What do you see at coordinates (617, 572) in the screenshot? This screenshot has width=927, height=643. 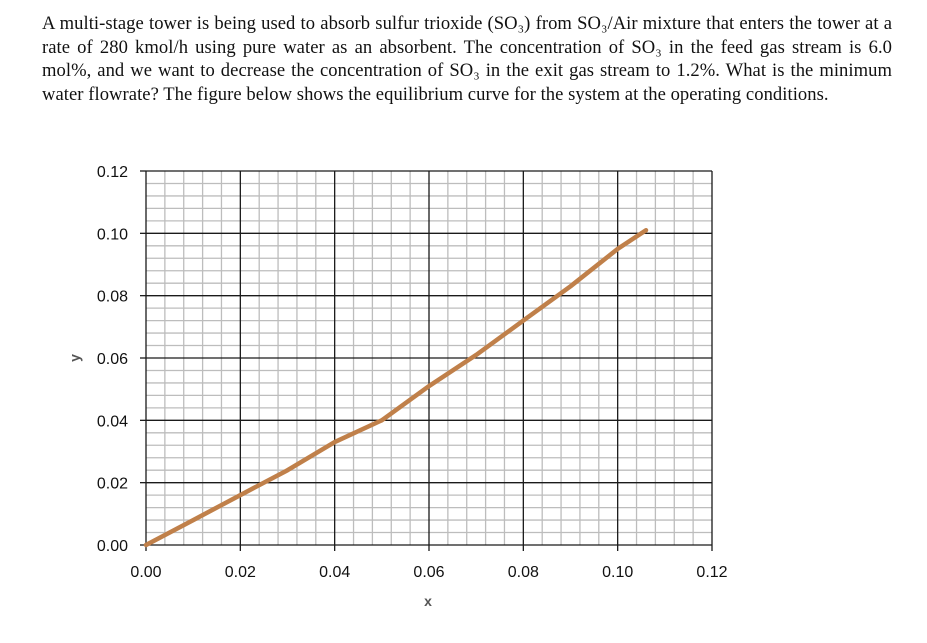 I see `x-tick-label: 0.10` at bounding box center [617, 572].